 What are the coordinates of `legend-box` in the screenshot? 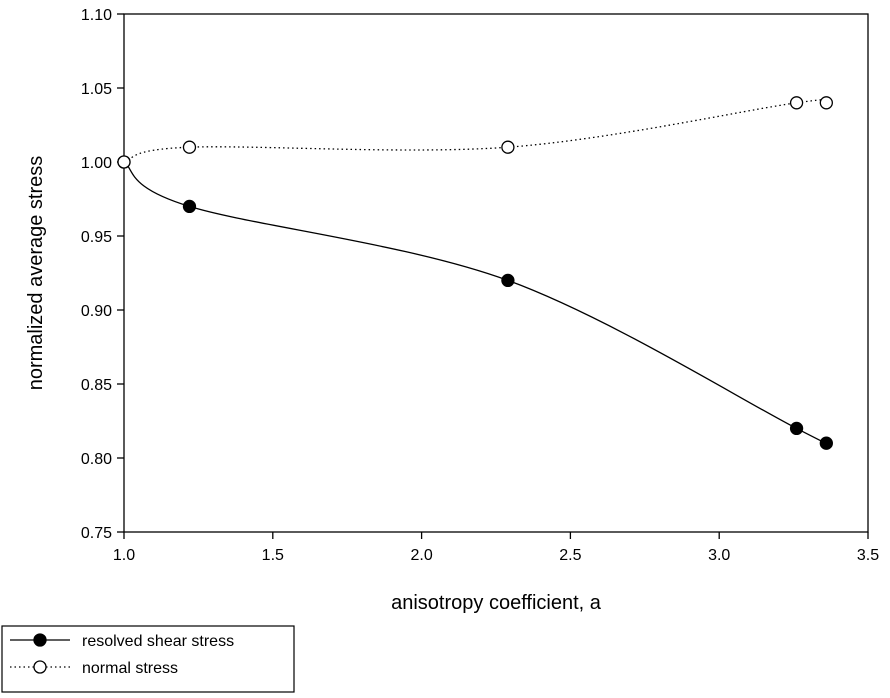 It's located at (148, 659).